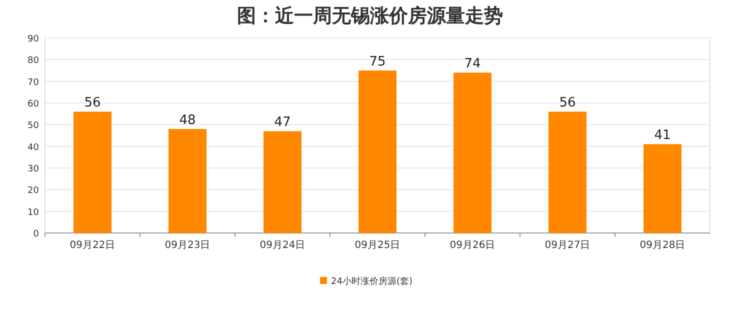 Image resolution: width=740 pixels, height=312 pixels. What do you see at coordinates (93, 245) in the screenshot?
I see `x-tick-label: 09月22日` at bounding box center [93, 245].